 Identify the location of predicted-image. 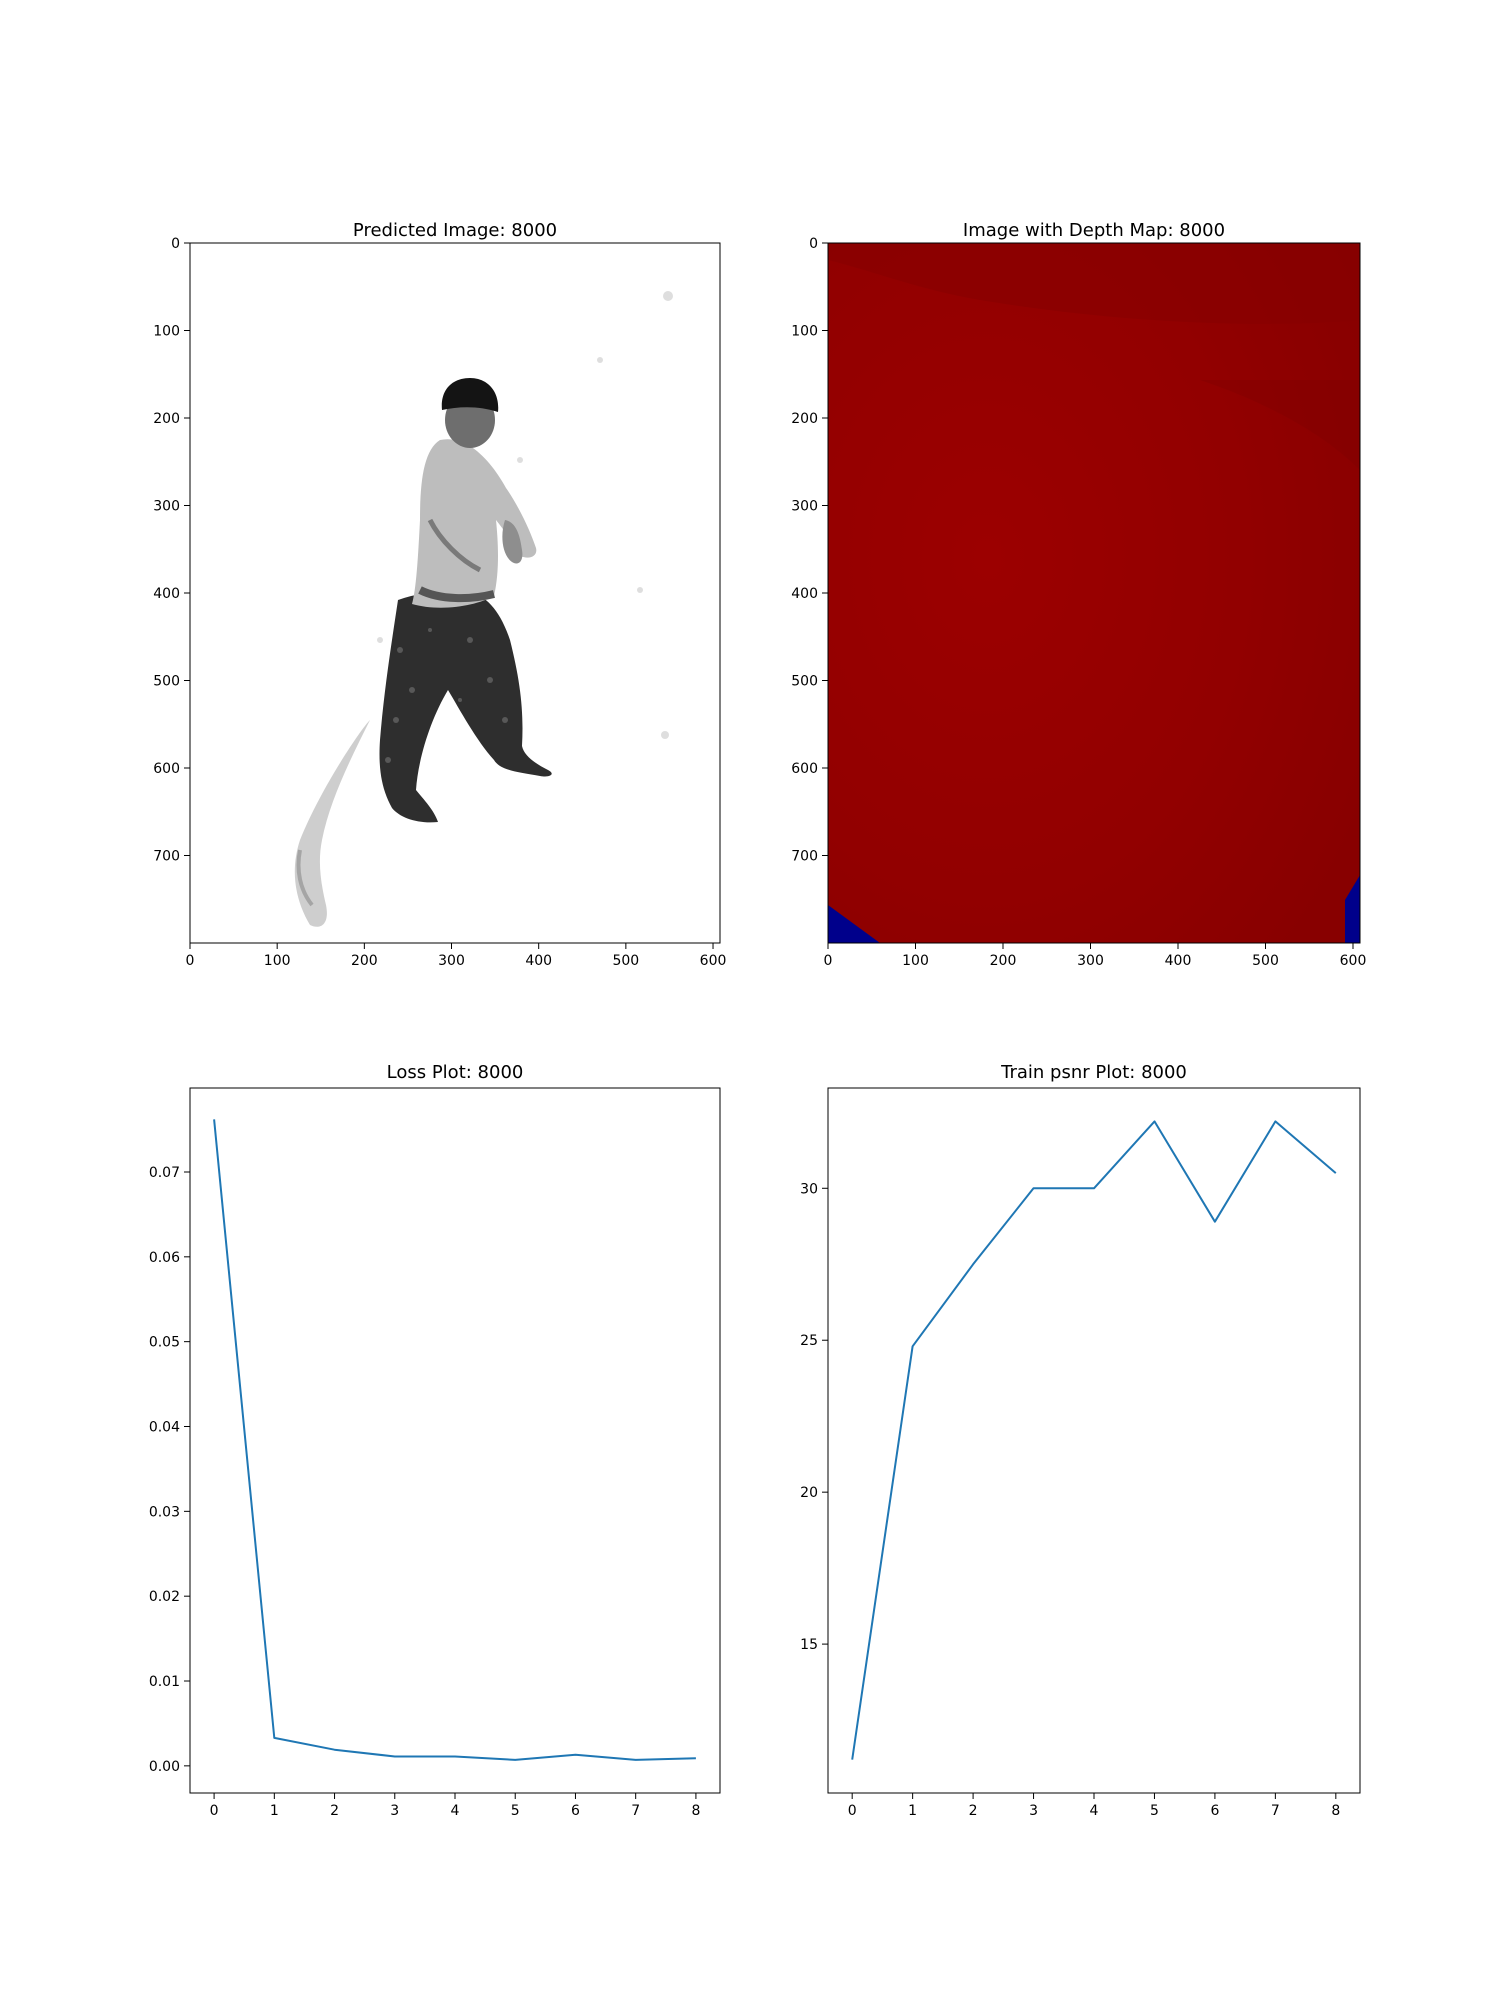
(455, 593).